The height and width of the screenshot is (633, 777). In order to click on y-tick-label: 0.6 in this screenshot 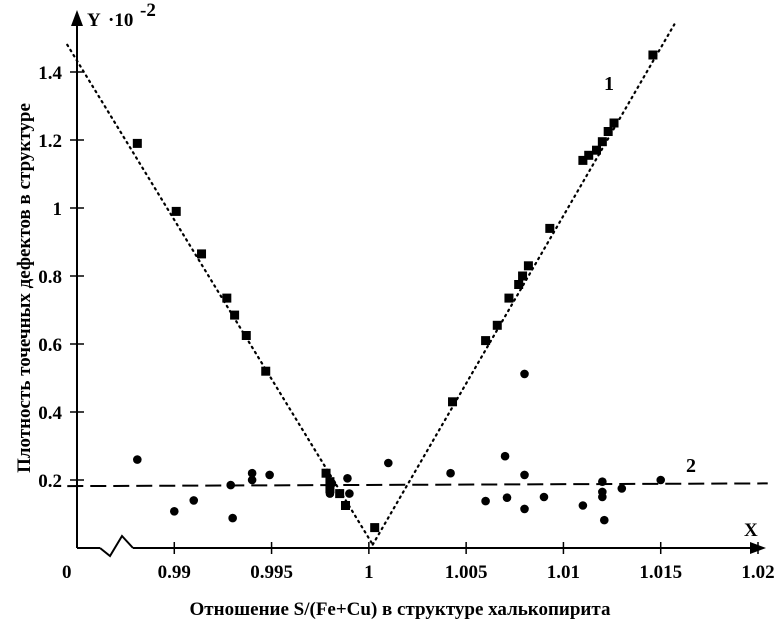, I will do `click(50, 345)`.